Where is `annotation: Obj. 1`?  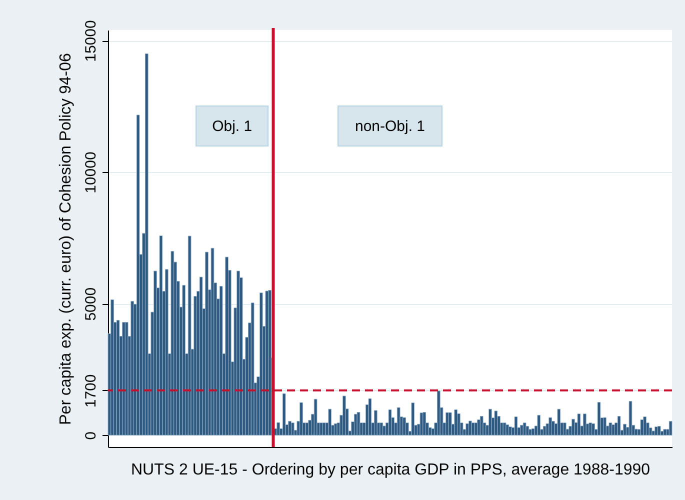
annotation: Obj. 1 is located at coordinates (232, 126).